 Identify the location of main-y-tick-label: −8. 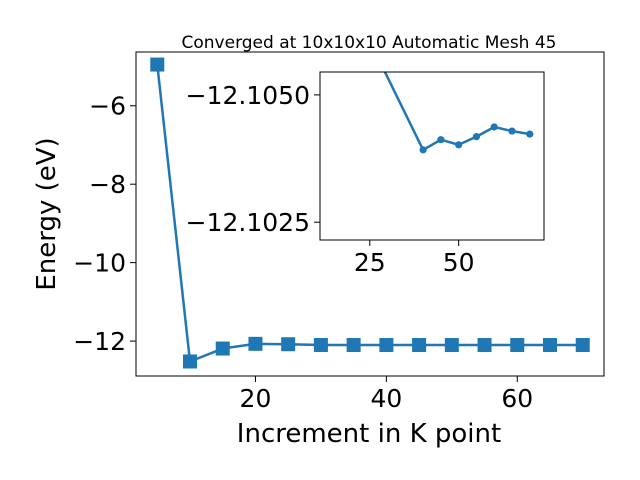
(107, 184).